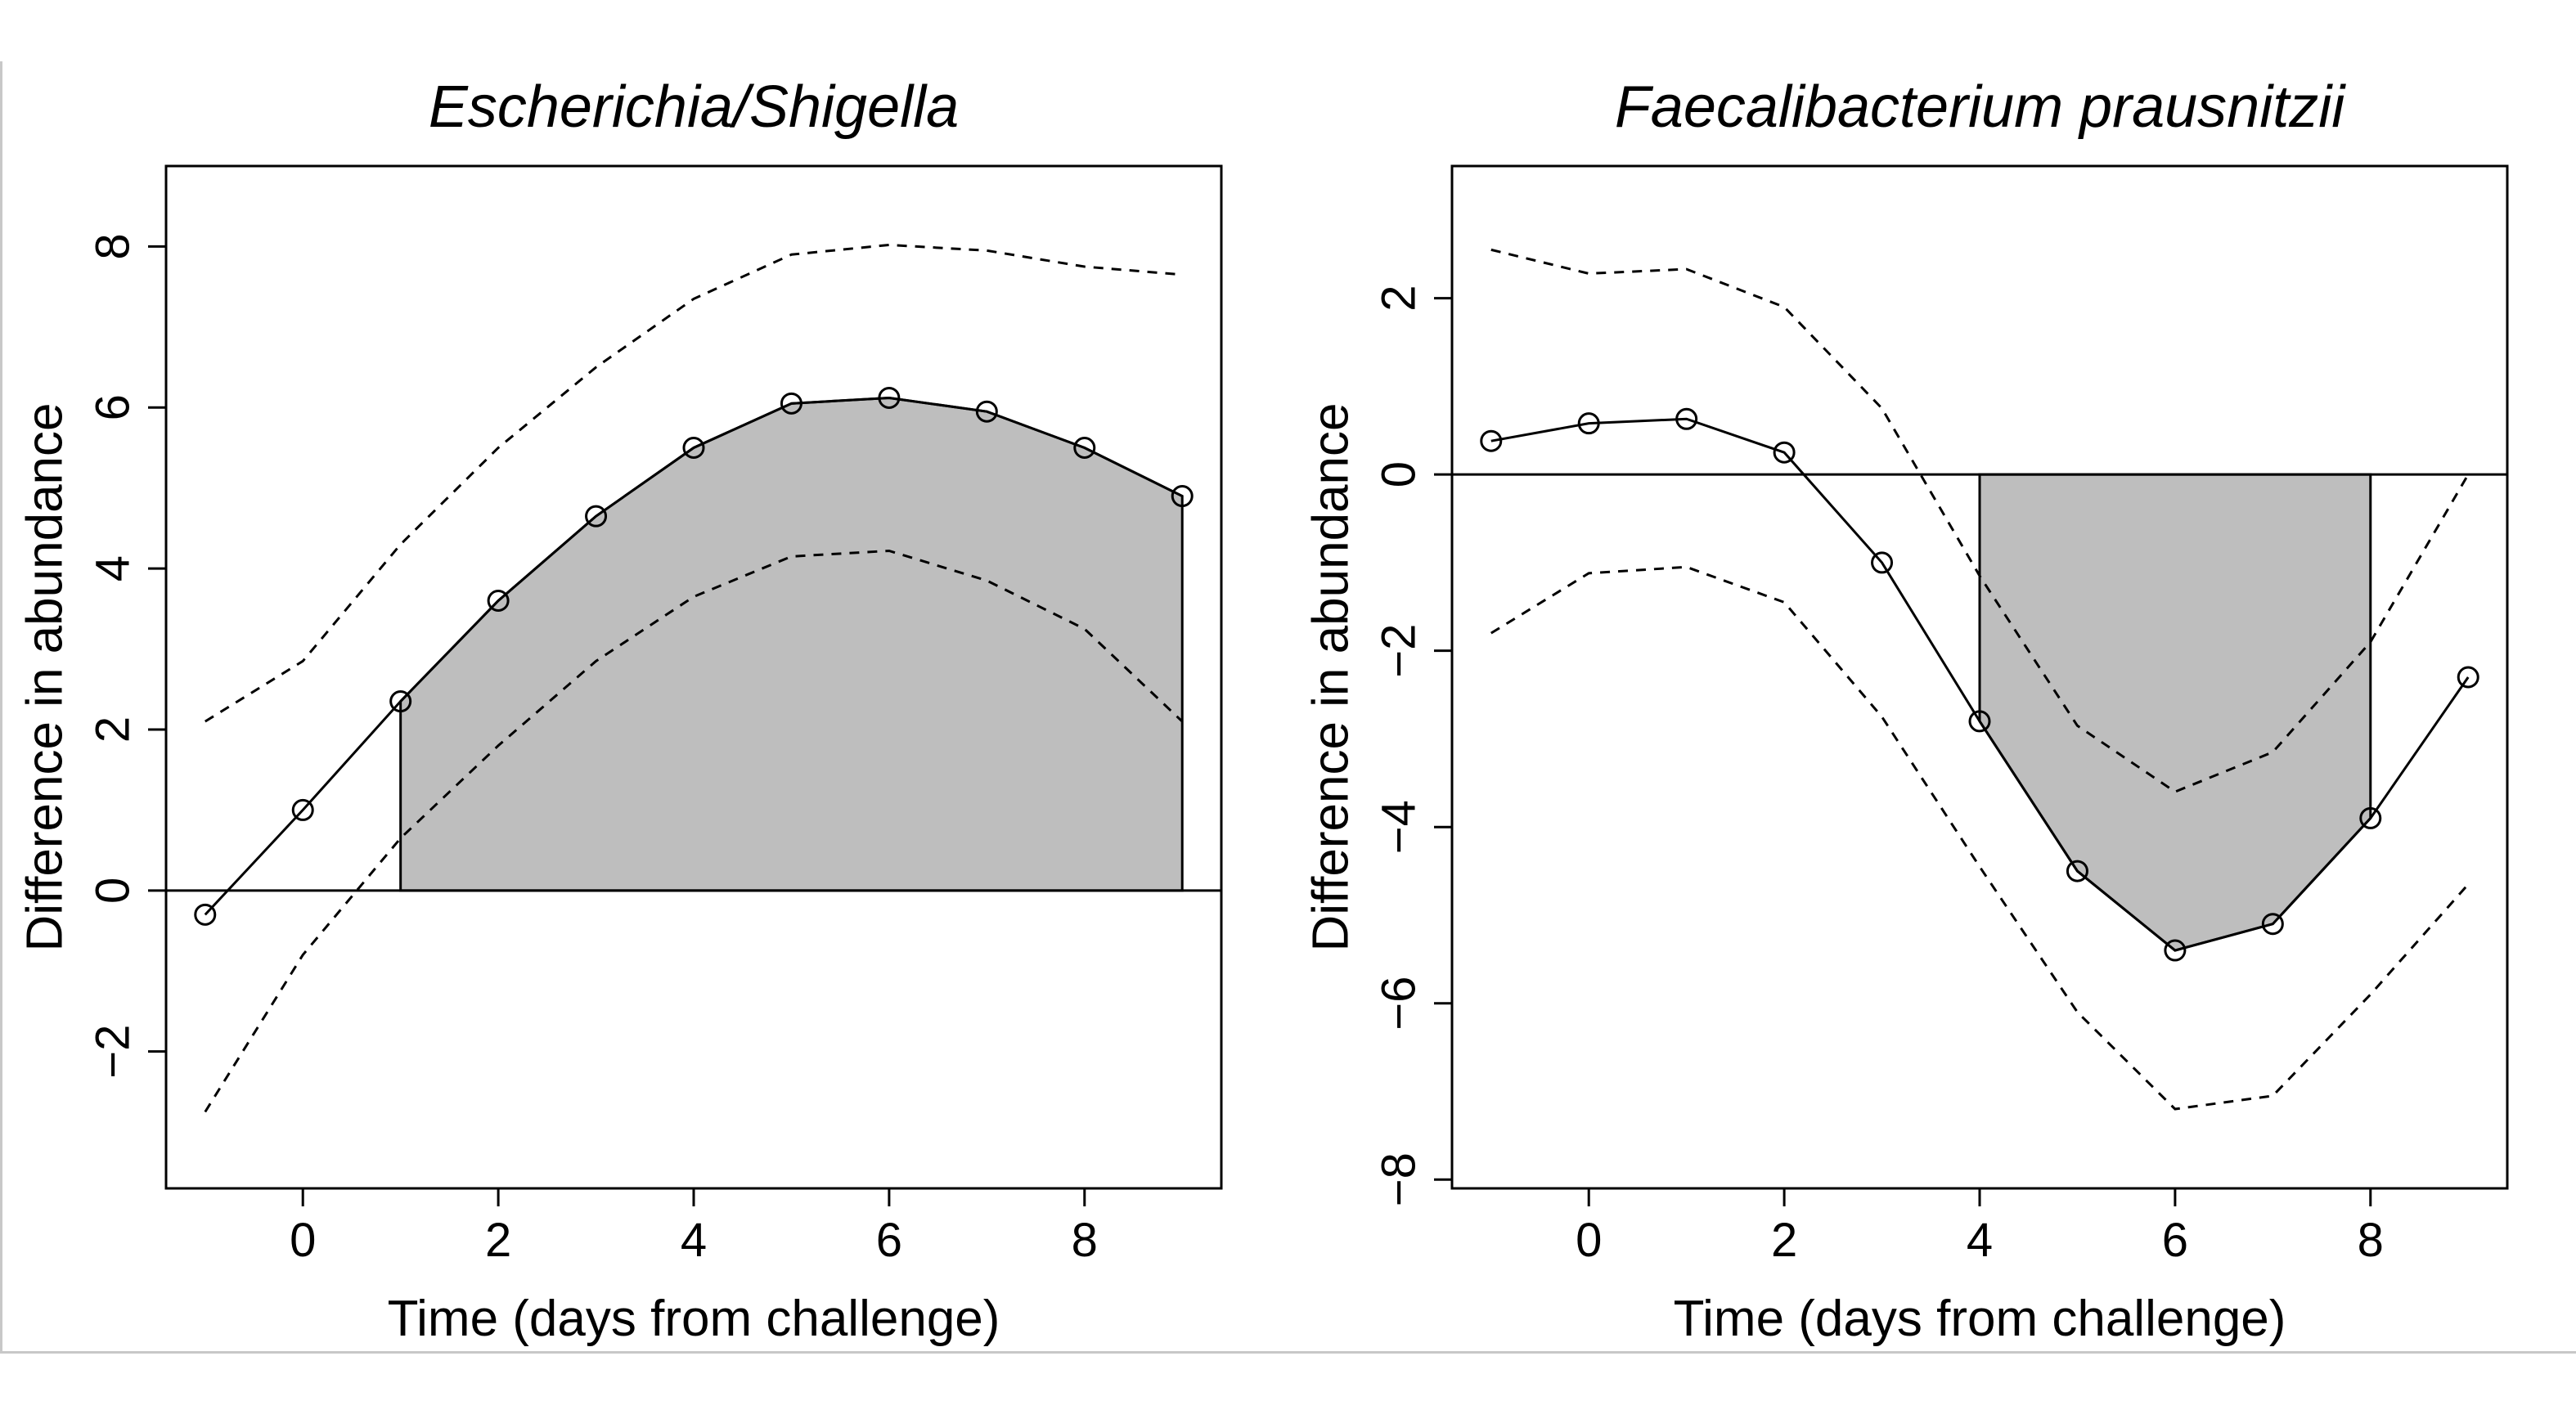 The height and width of the screenshot is (1419, 2576). I want to click on window-frame-left-edge, so click(1, 707).